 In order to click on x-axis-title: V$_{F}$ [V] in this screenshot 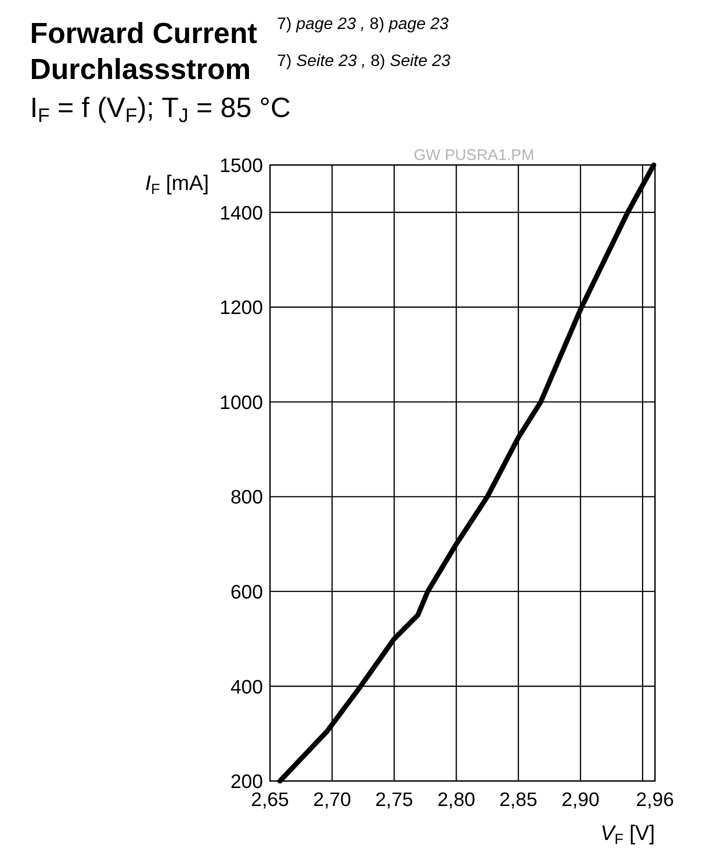, I will do `click(627, 835)`.